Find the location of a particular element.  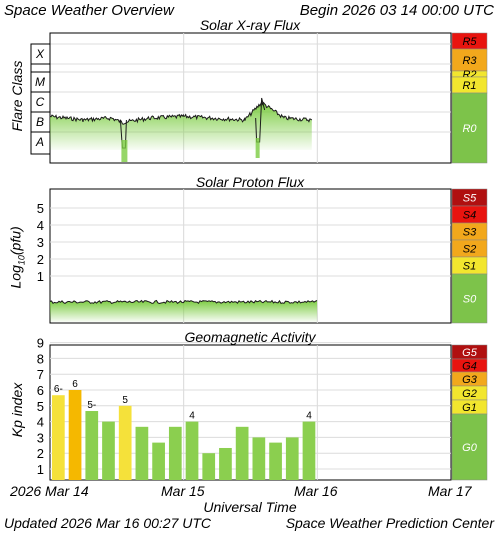

proton-scale-label-s5: S5 is located at coordinates (470, 199).